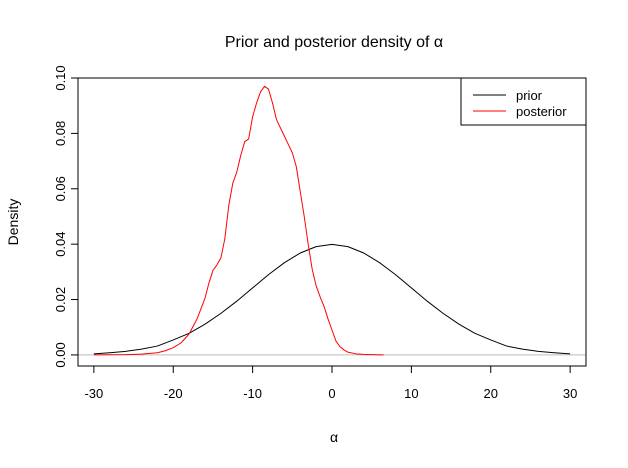  What do you see at coordinates (60, 354) in the screenshot?
I see `y-tick-label: 0.00` at bounding box center [60, 354].